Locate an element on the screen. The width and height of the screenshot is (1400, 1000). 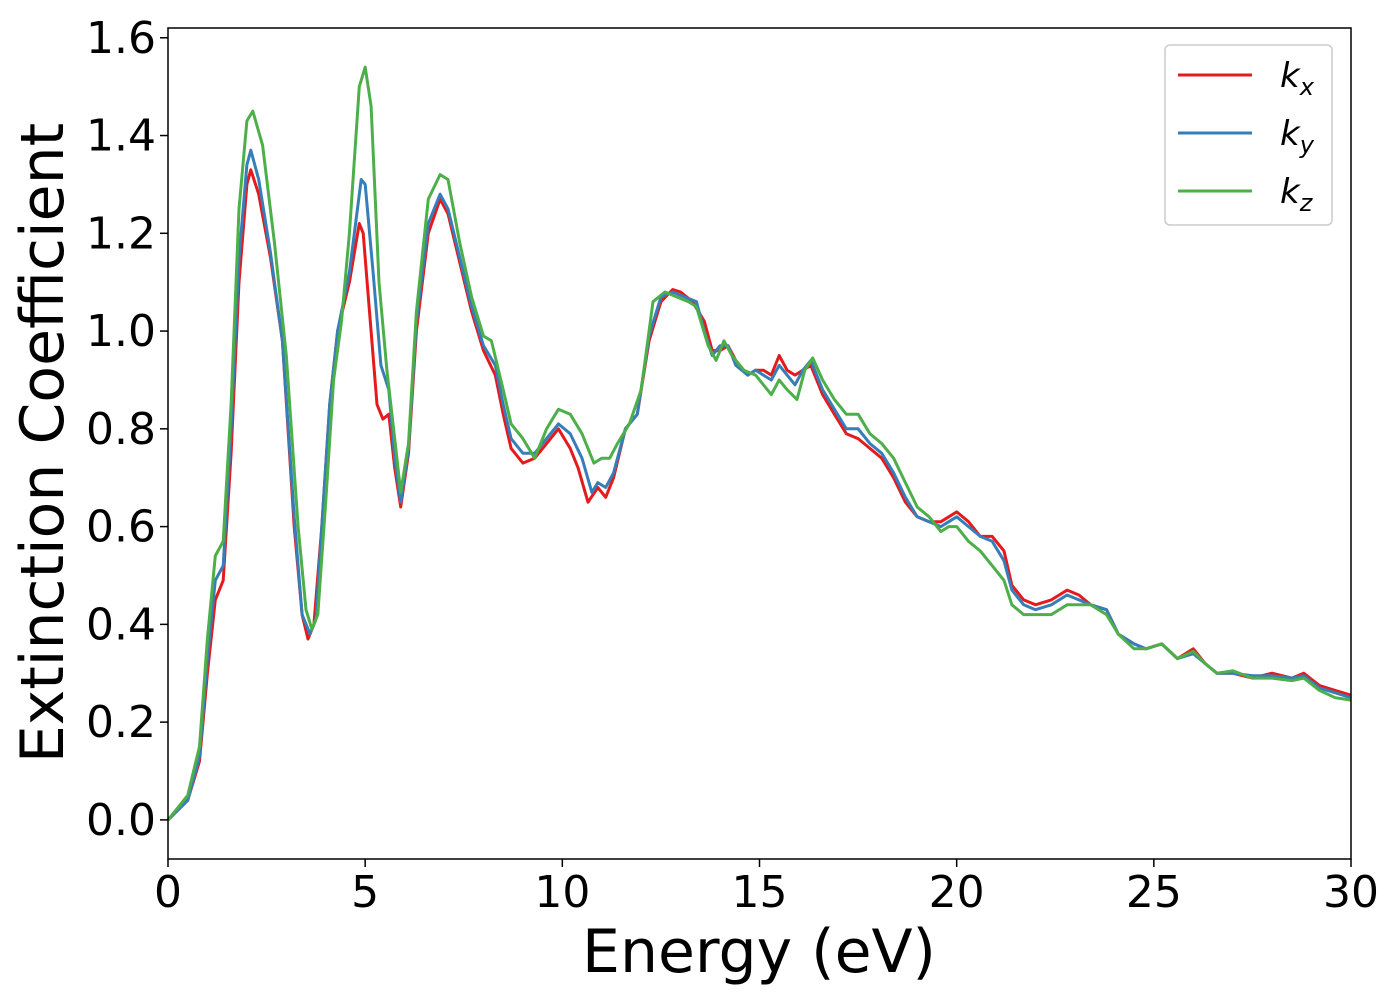
y-axis: 0.0 0.2 0.4 0.6 0.8 1.0 1.2 1.4 1.6 is located at coordinates (127, 429).